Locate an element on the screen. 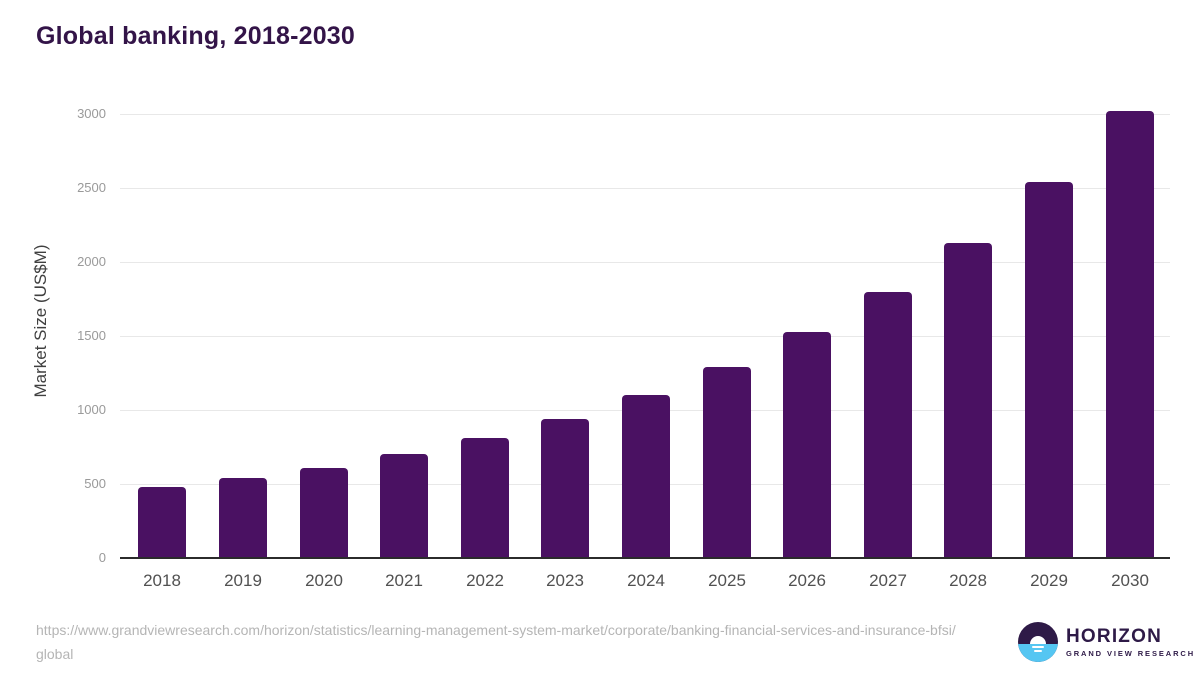 The image size is (1200, 675). y-tick-label-2000: 2000 is located at coordinates (91, 261).